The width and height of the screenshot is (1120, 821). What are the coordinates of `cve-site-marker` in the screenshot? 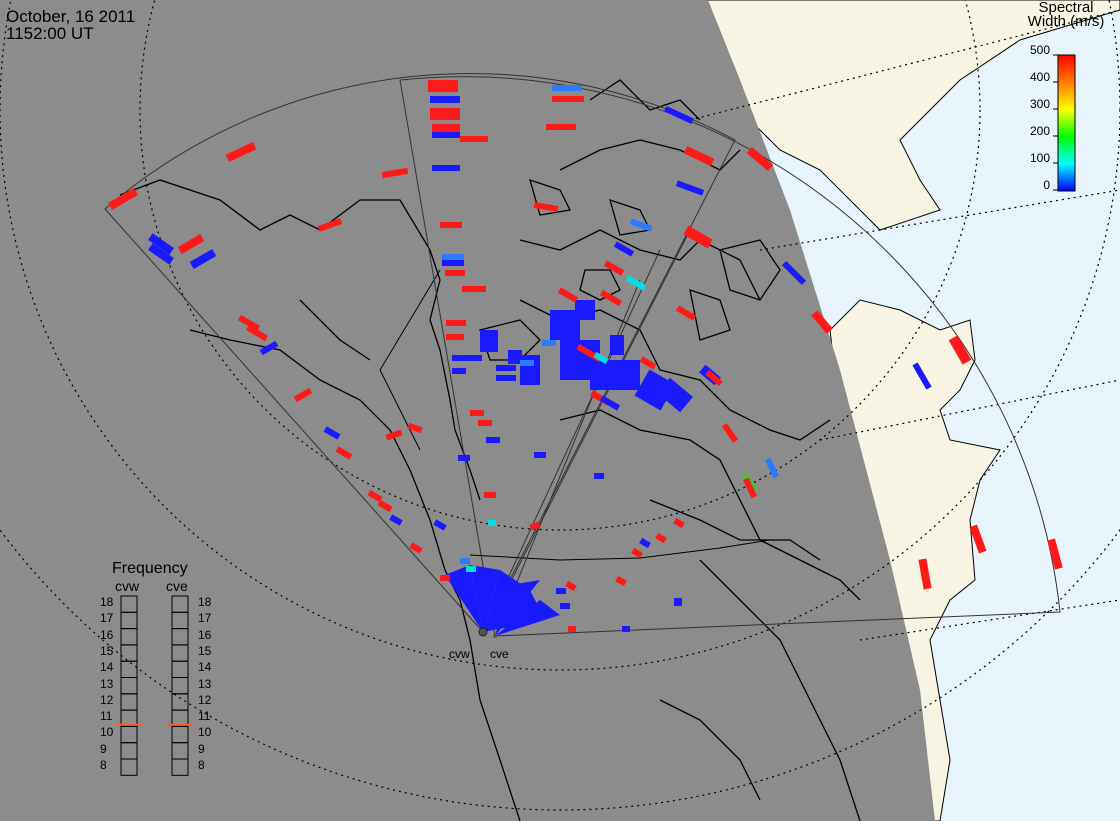 It's located at (495, 636).